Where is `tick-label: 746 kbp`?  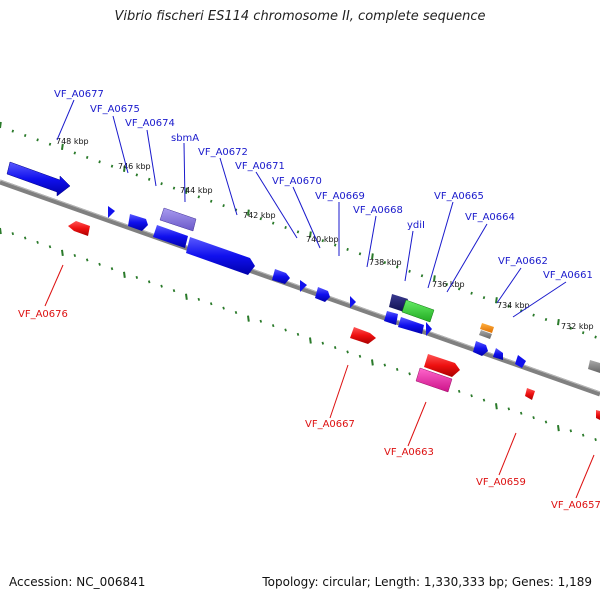
tick-label: 746 kbp is located at coordinates (134, 166).